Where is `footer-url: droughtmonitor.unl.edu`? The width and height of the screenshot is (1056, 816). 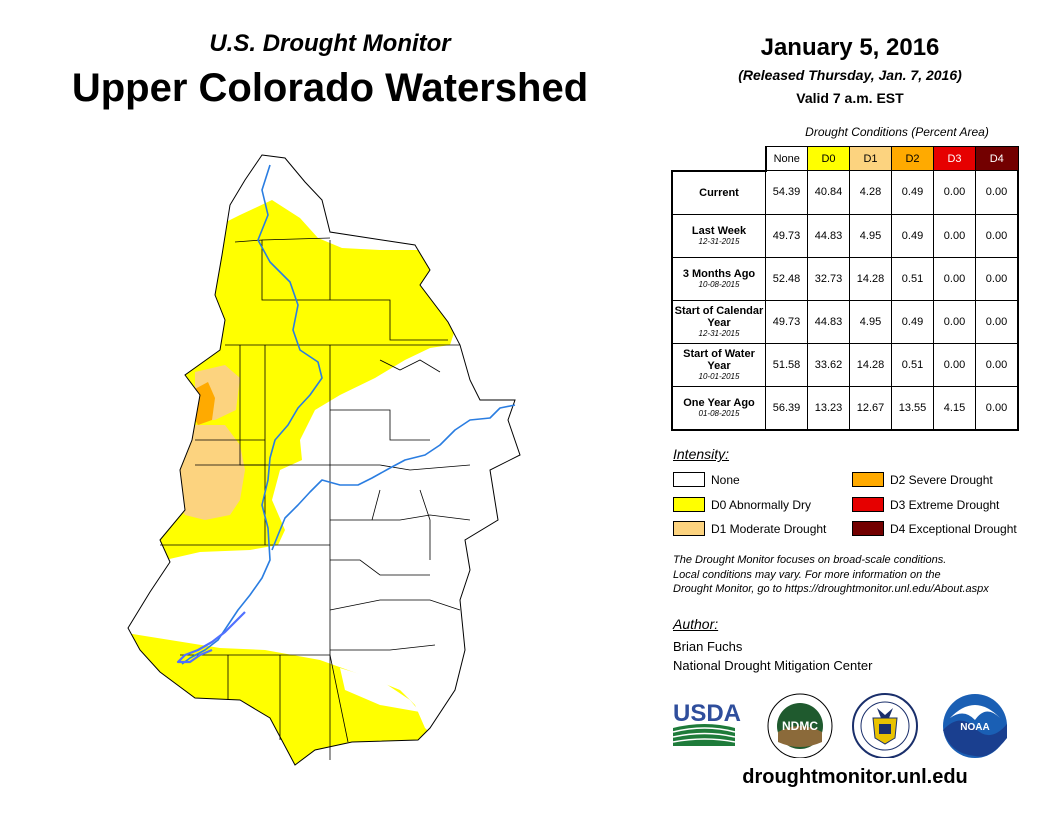
footer-url: droughtmonitor.unl.edu is located at coordinates (855, 777).